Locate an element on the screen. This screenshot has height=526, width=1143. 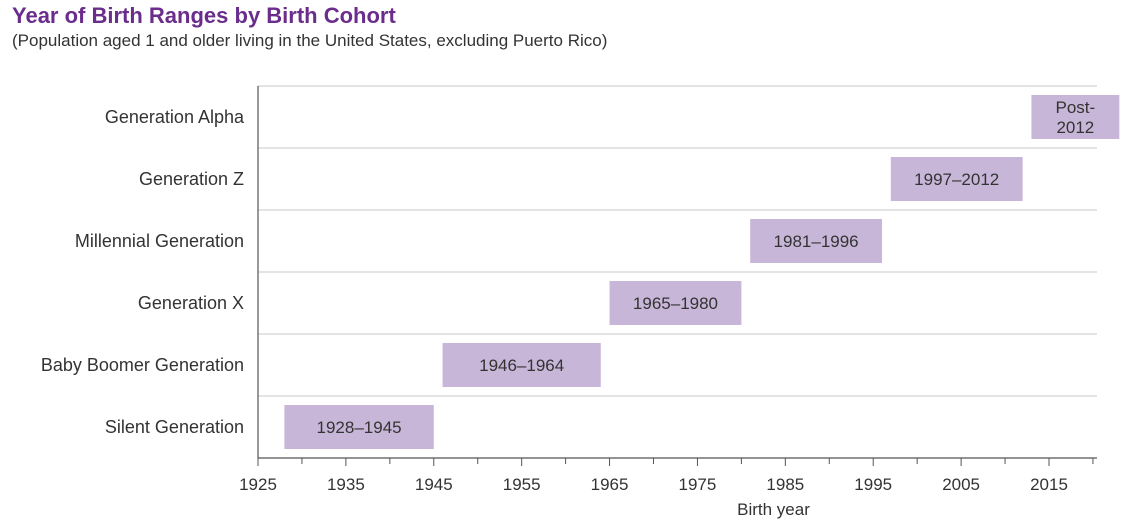
category-label: Generation Z is located at coordinates (191, 179).